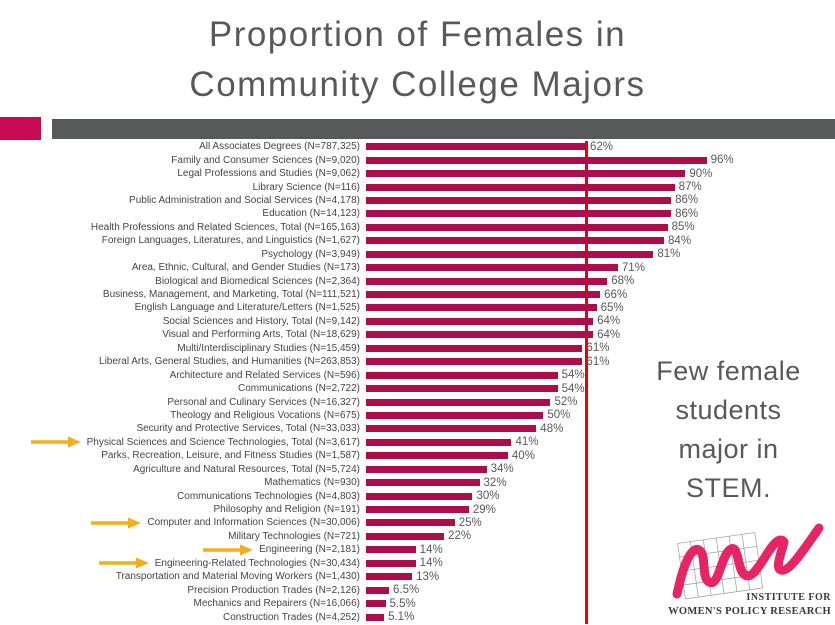 The width and height of the screenshot is (835, 625). Describe the element at coordinates (559, 415) in the screenshot. I see `value-label: 50%` at that location.